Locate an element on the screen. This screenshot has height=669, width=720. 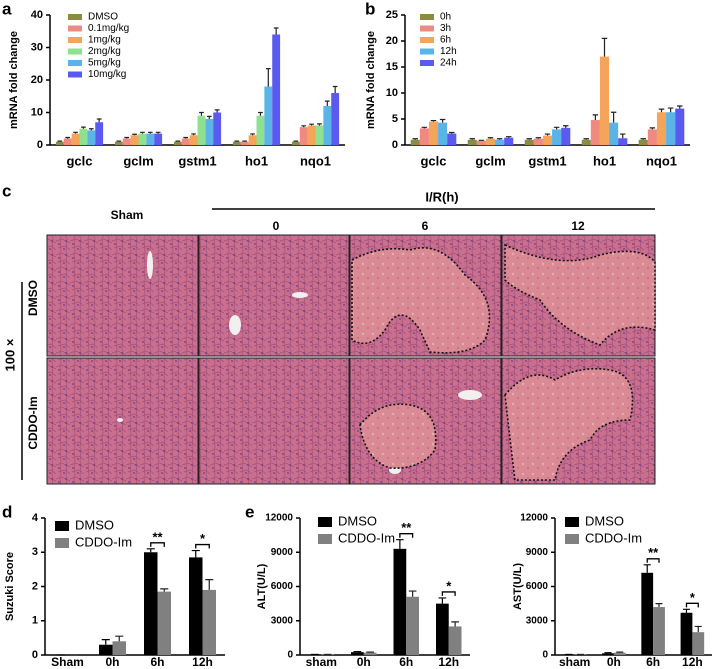
legend-label: 10mg/kg is located at coordinates (107, 74).